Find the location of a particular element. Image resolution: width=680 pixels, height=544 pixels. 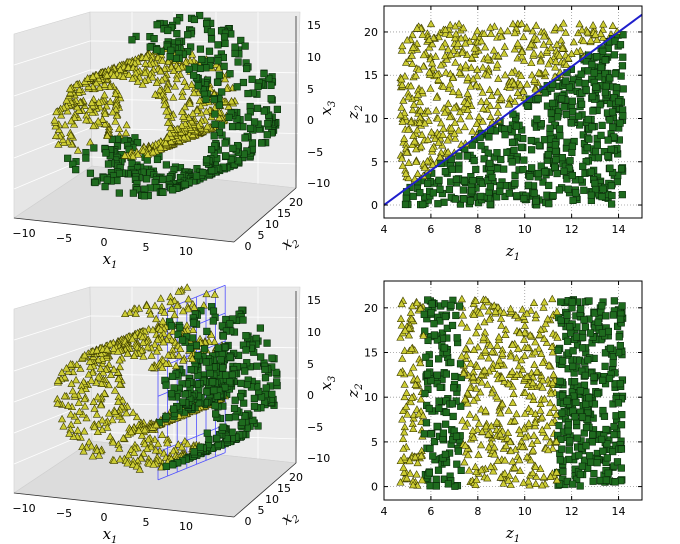

z-tick-label: 10 is located at coordinates (314, 57).